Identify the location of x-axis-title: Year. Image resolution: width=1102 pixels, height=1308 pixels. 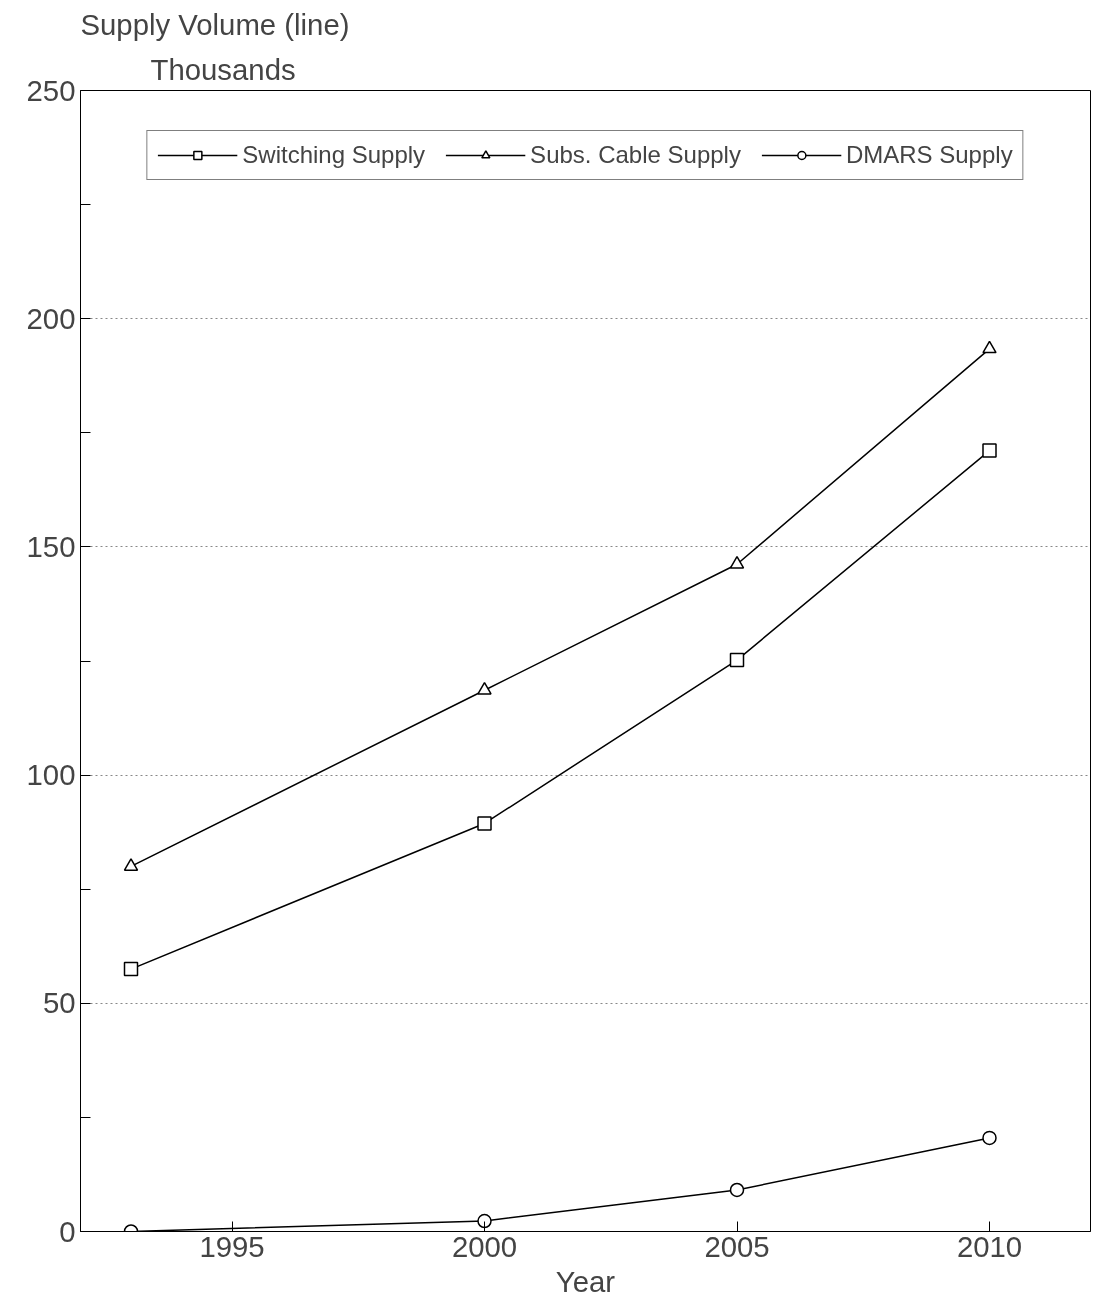
(585, 1281).